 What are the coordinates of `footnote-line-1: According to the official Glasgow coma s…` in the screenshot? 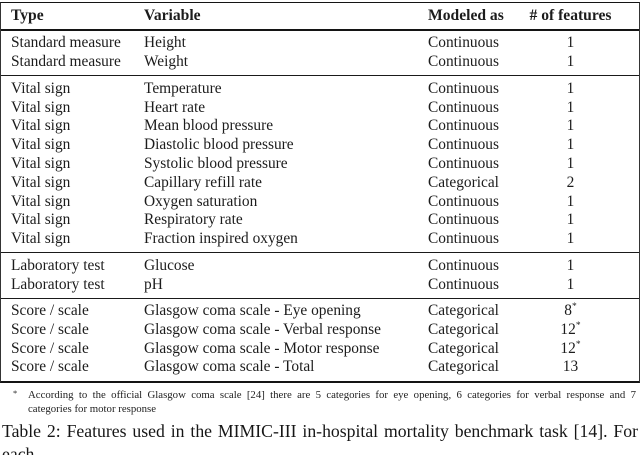 It's located at (332, 395).